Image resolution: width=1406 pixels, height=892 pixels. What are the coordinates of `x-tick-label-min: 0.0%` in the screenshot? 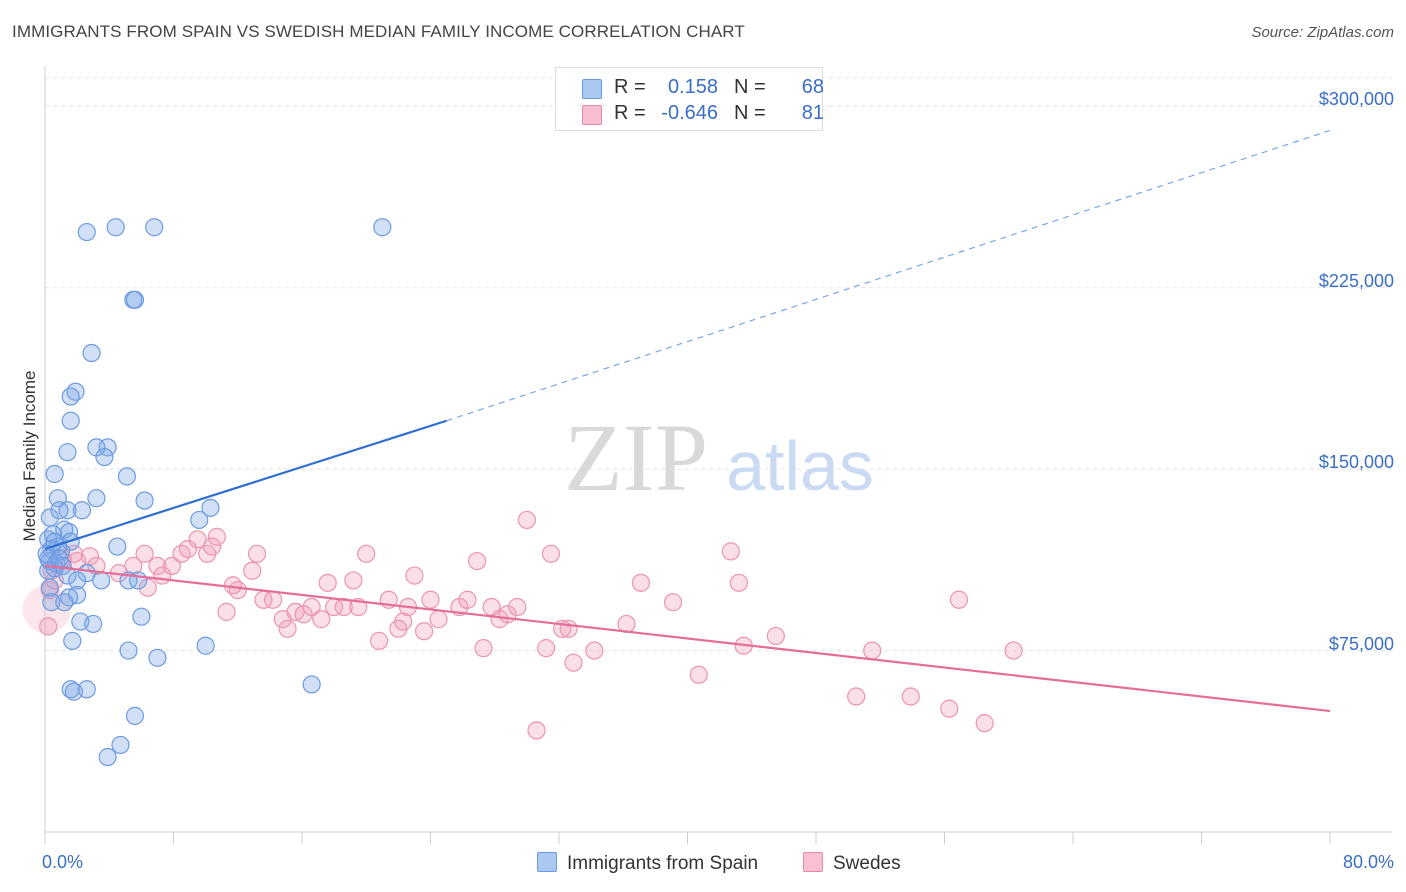 It's located at (63, 862).